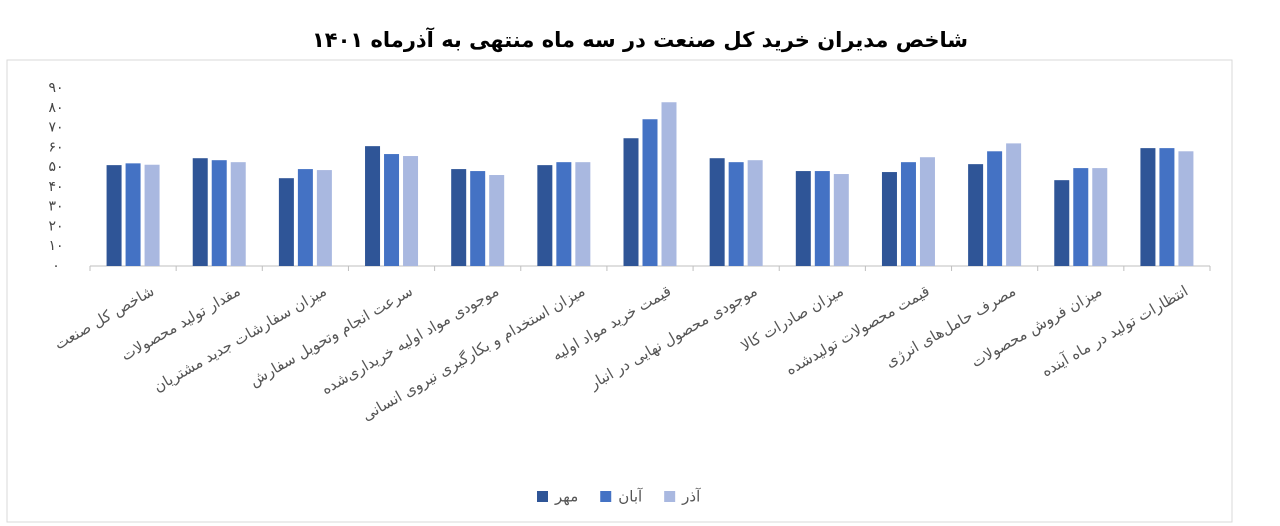 The height and width of the screenshot is (526, 1280). Describe the element at coordinates (55, 207) in the screenshot. I see `y-tick-label: ۳۰` at that location.